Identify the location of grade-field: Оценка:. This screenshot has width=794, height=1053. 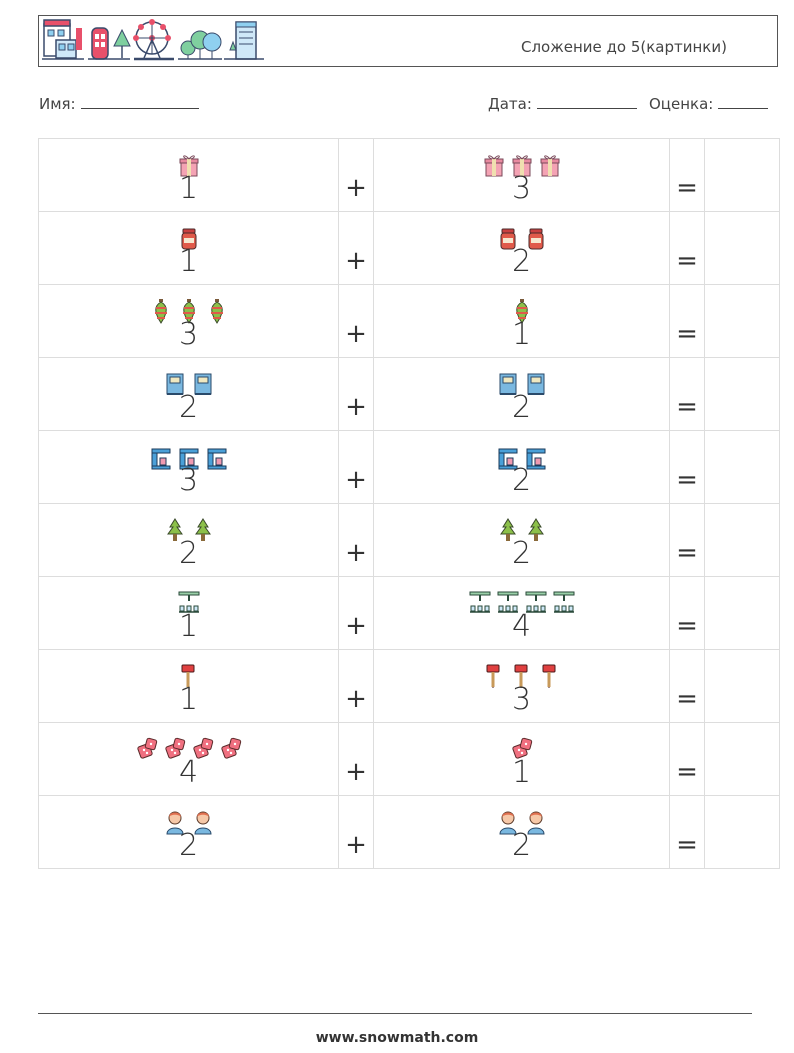
(709, 103).